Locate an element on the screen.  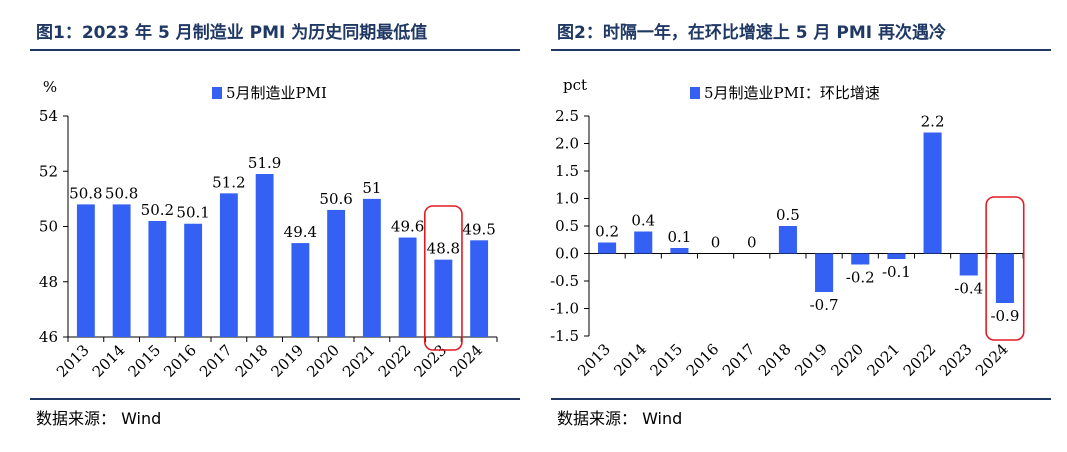
left-bar-2017 is located at coordinates (228, 265).